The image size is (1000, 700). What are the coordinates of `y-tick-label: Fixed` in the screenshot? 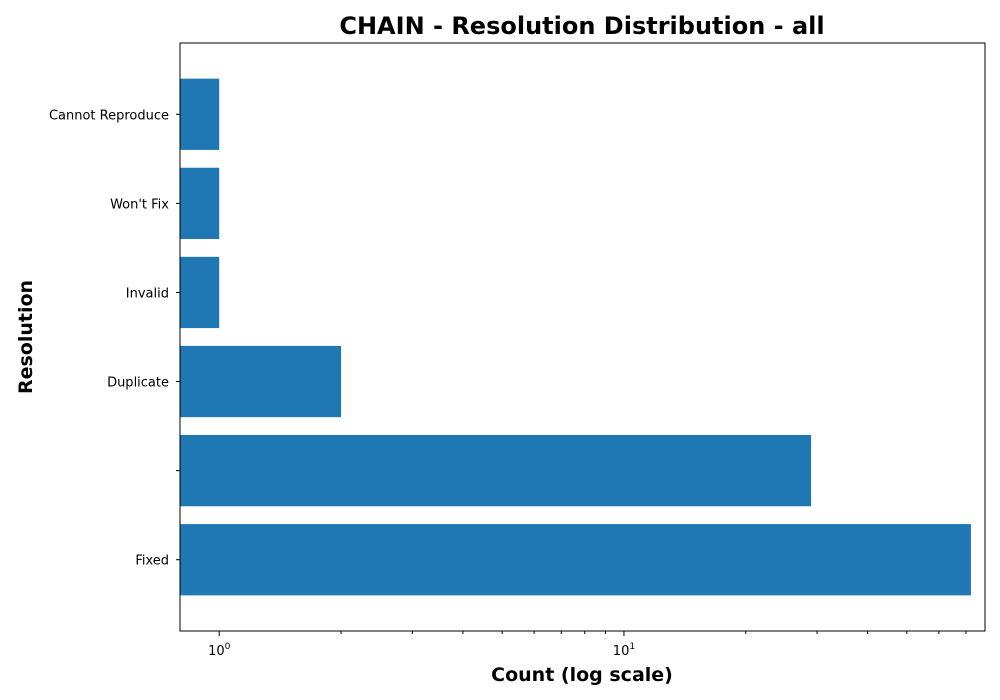 It's located at (152, 561).